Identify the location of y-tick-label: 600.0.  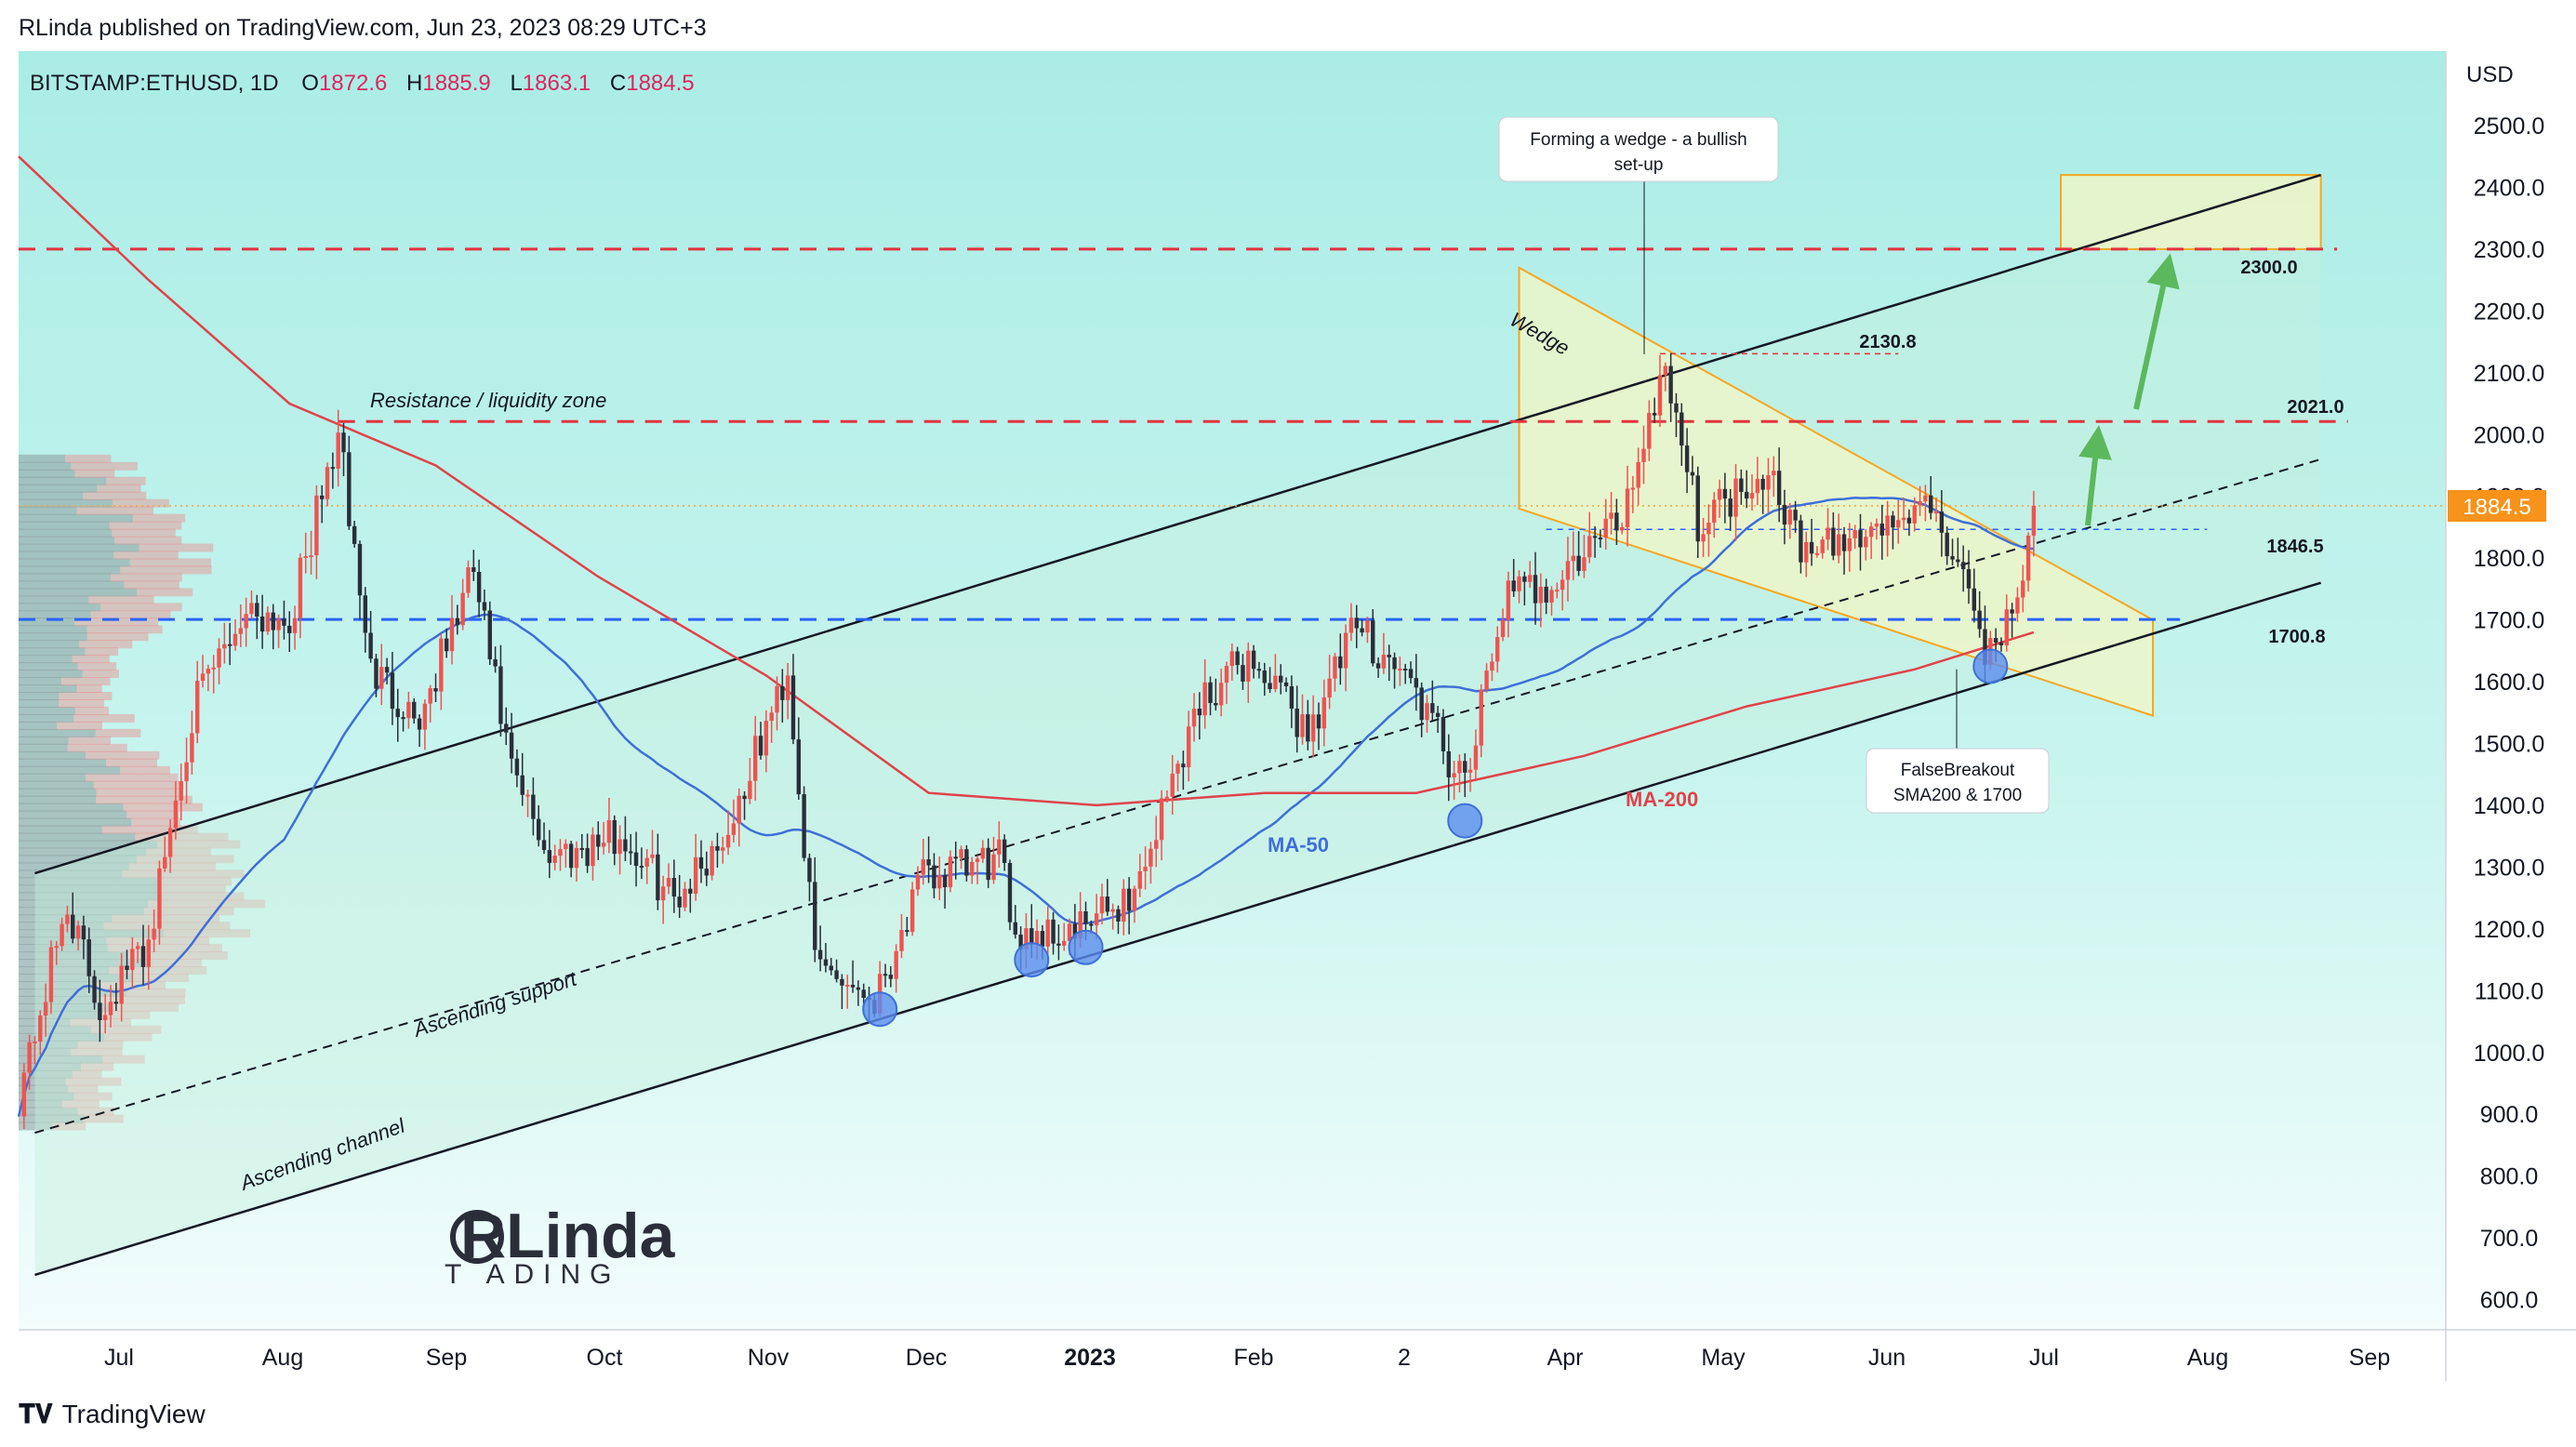
(2509, 1301).